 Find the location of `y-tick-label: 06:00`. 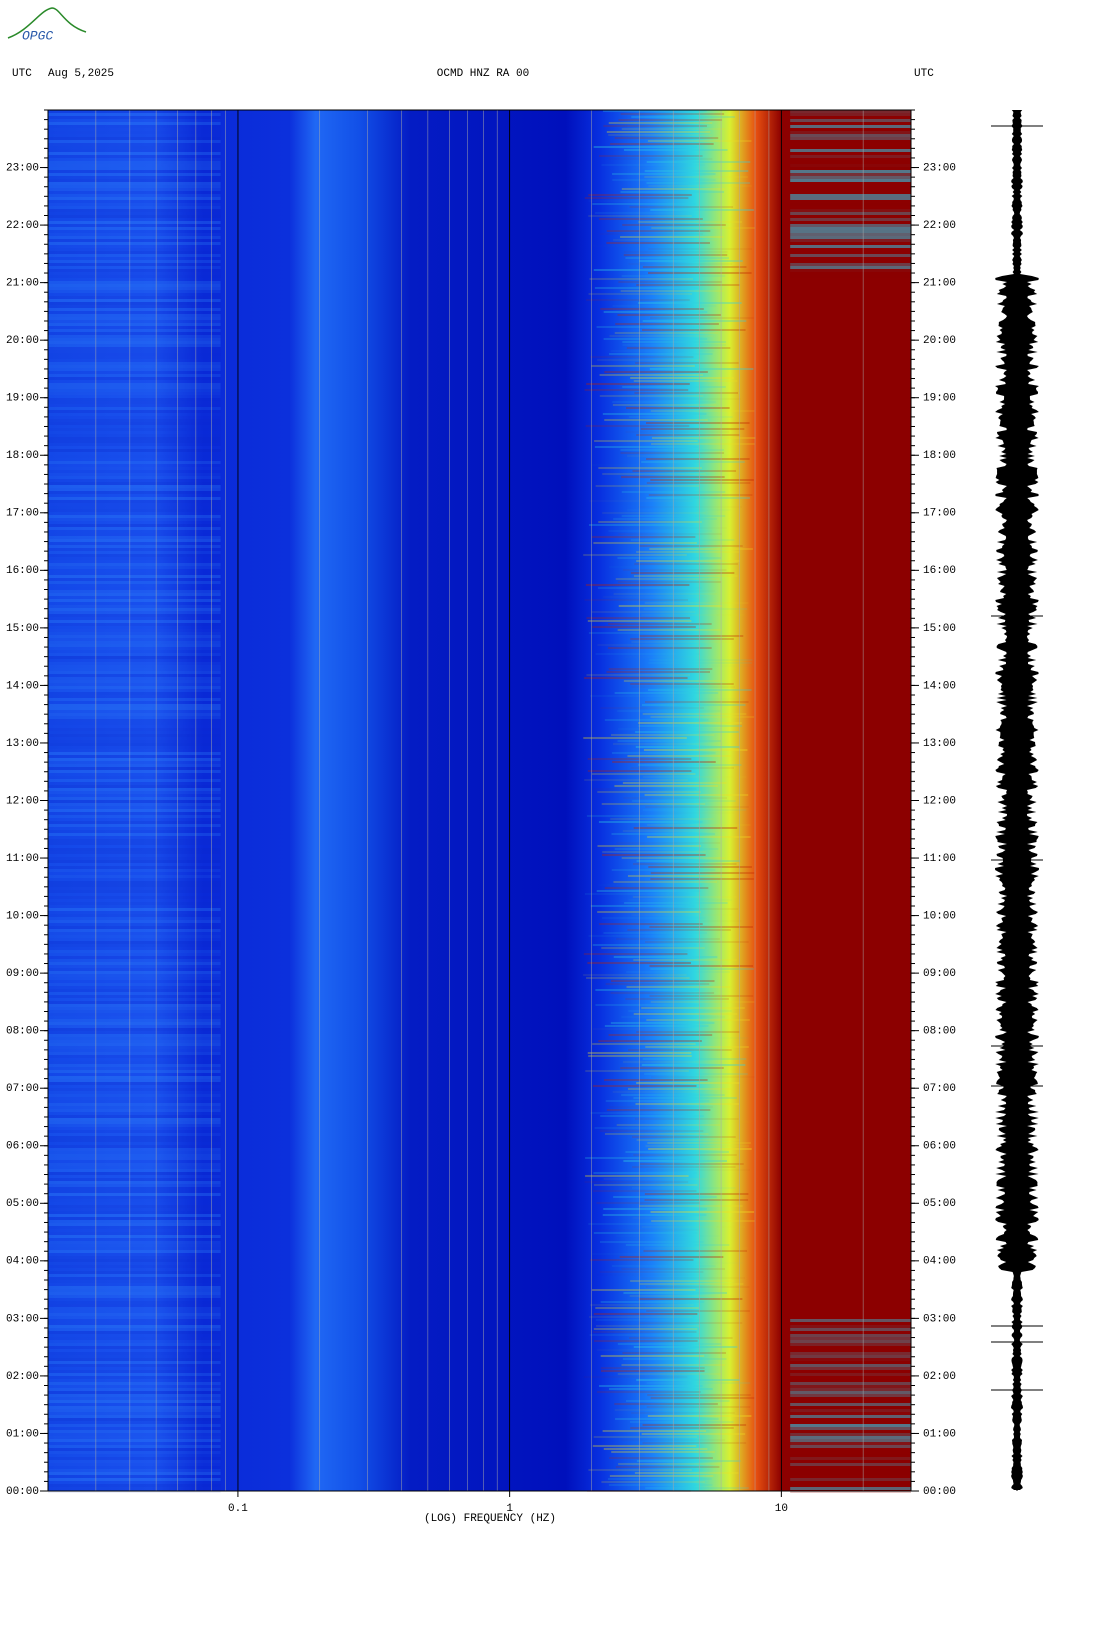

y-tick-label: 06:00 is located at coordinates (22, 1147).